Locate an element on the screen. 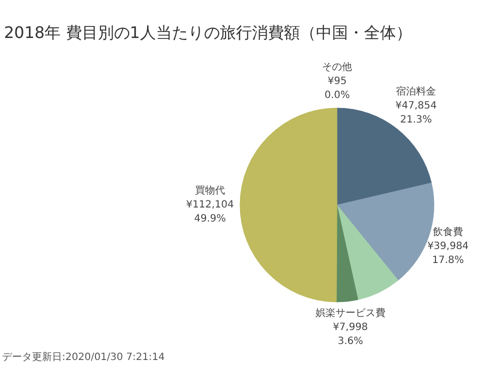 This screenshot has height=370, width=480. slice-label: その他 is located at coordinates (337, 67).